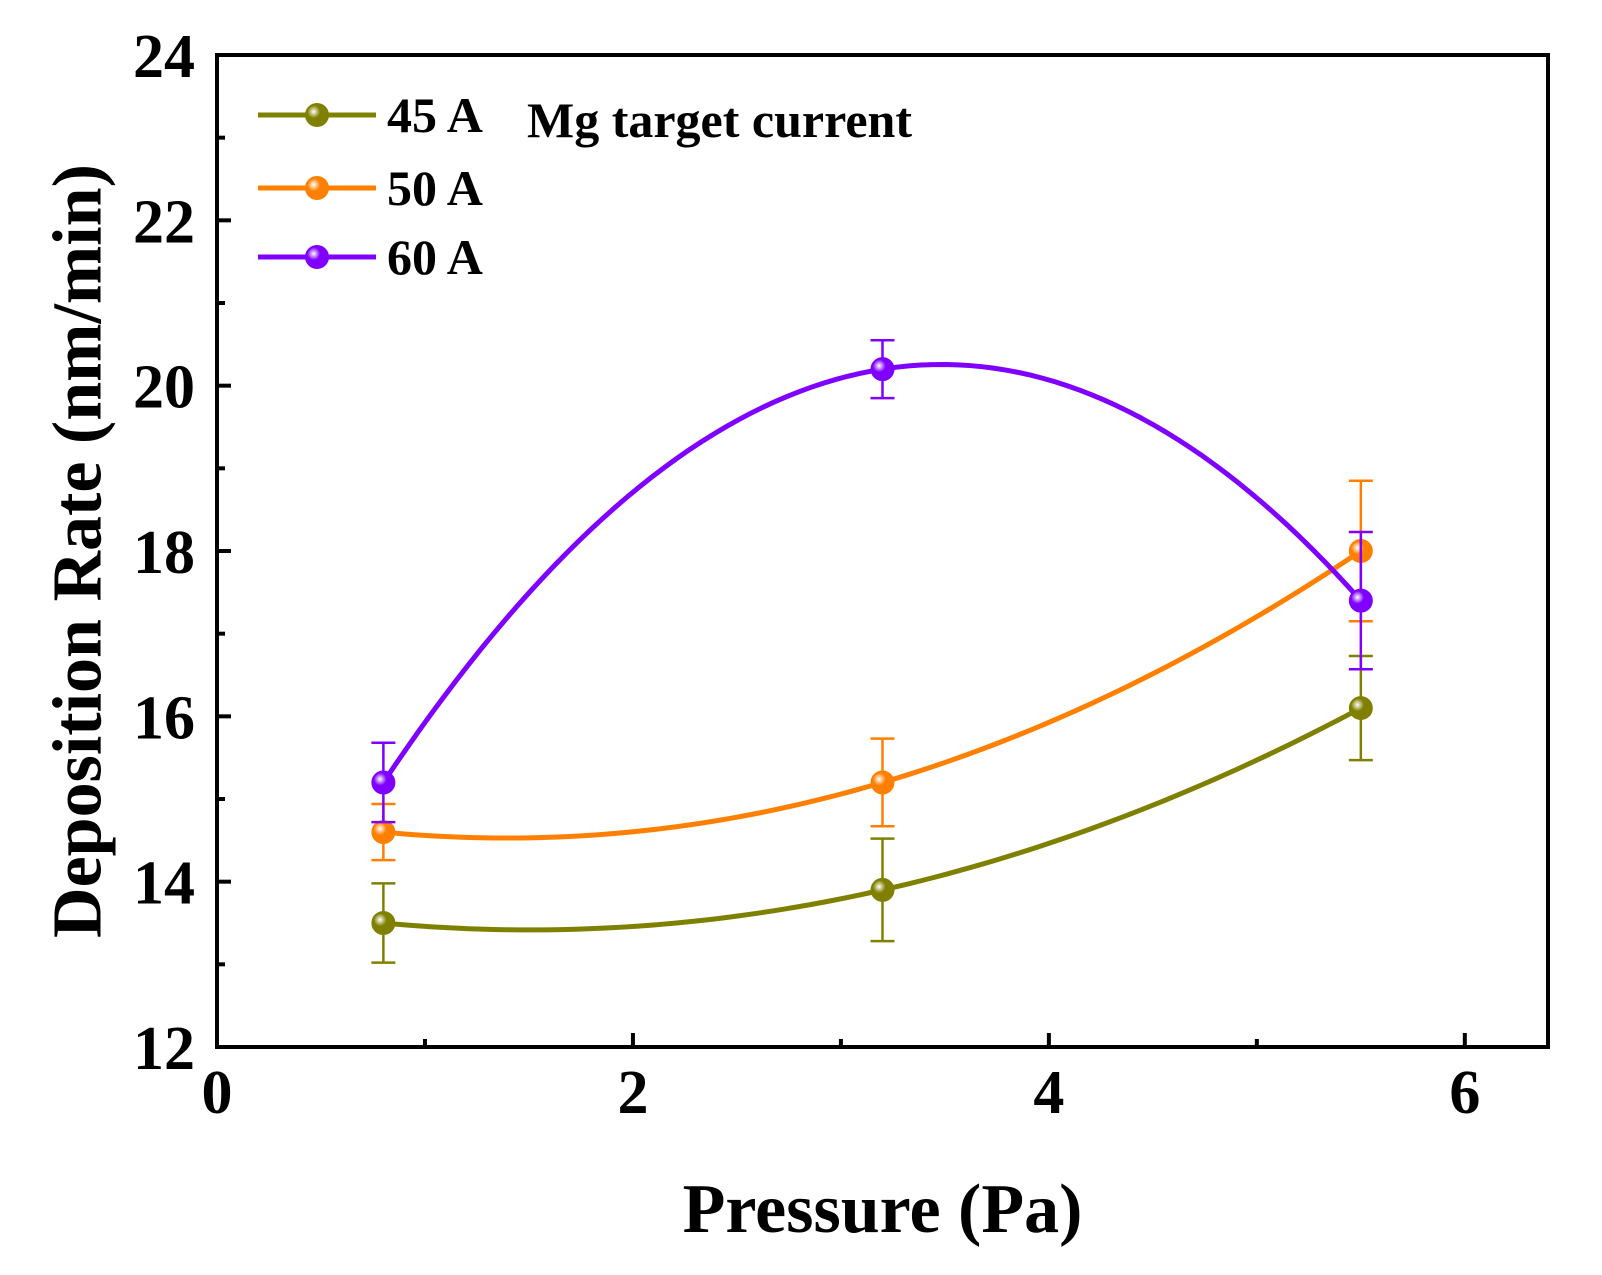 This screenshot has width=1602, height=1275. I want to click on legend-label: 45 A, so click(435, 115).